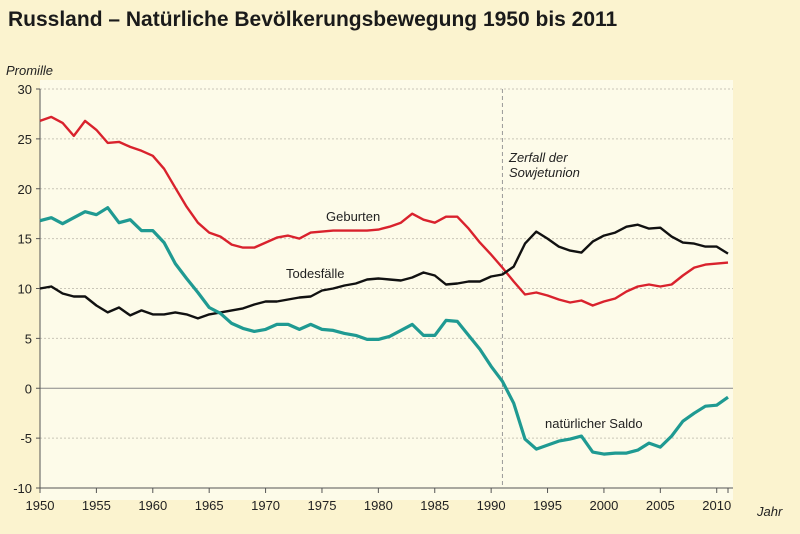  Describe the element at coordinates (491, 505) in the screenshot. I see `x-tick-label: 1990` at that location.